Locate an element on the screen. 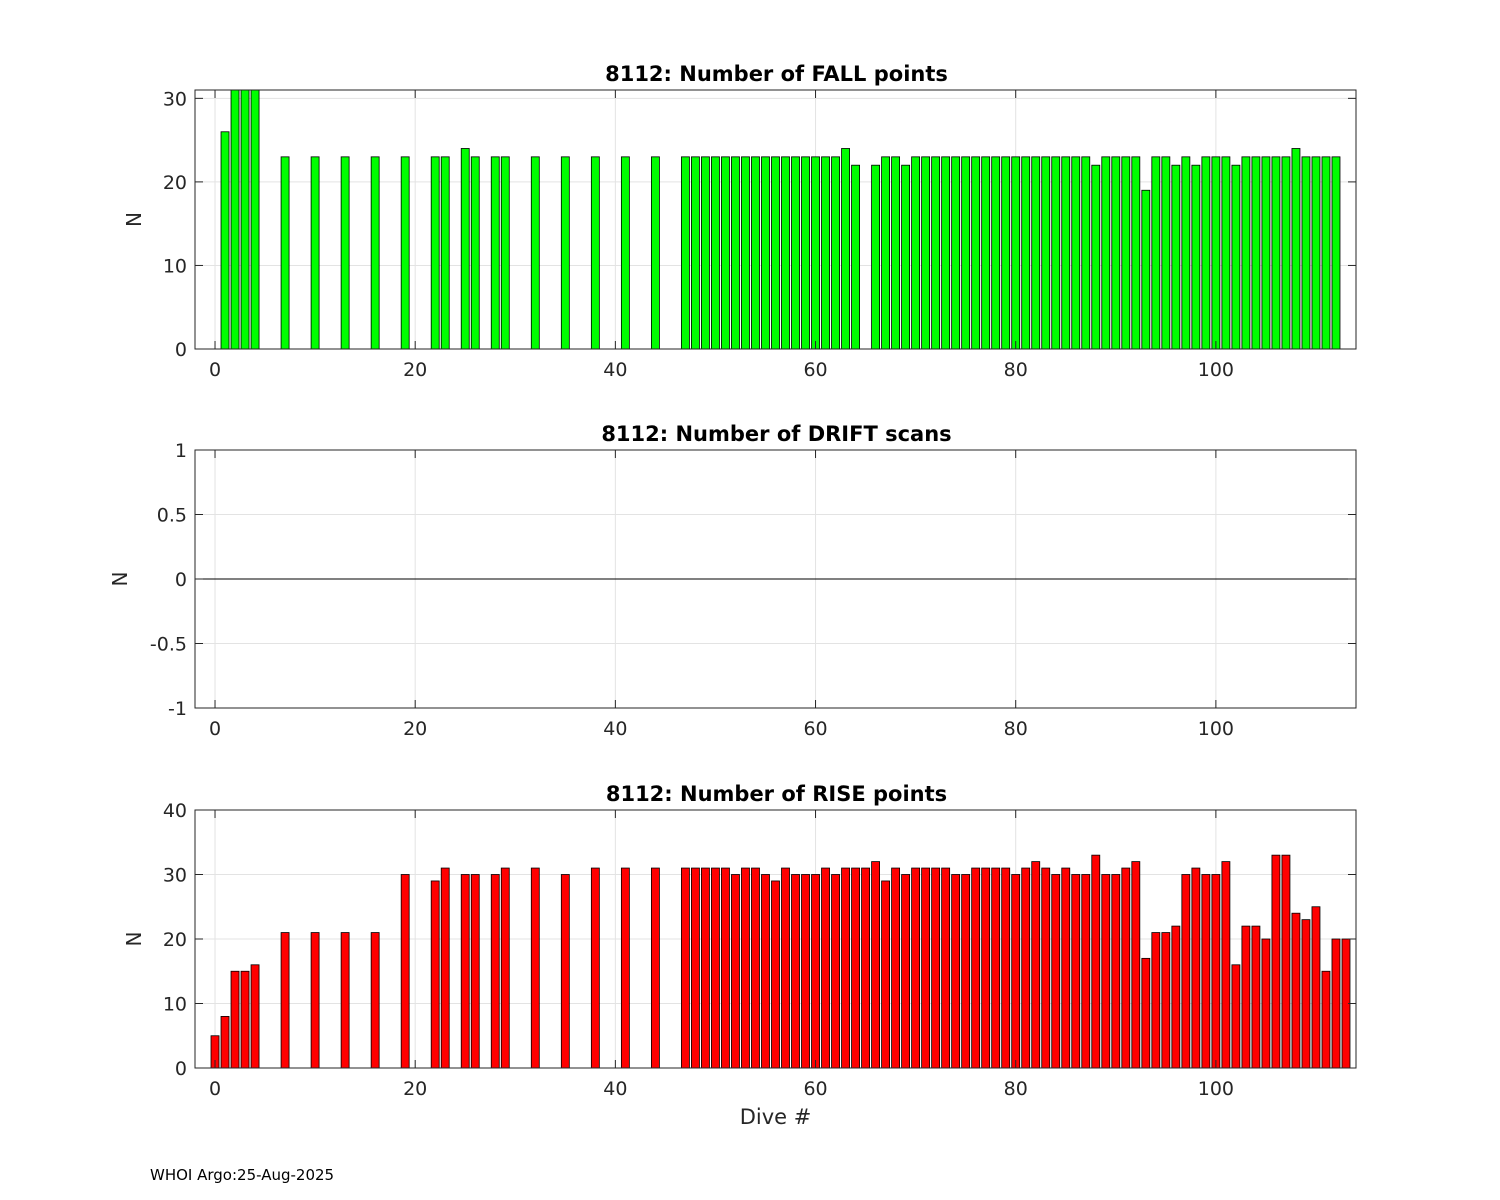 This screenshot has height=1200, width=1500. chart-title: 8112: Number of RISE points is located at coordinates (776, 794).